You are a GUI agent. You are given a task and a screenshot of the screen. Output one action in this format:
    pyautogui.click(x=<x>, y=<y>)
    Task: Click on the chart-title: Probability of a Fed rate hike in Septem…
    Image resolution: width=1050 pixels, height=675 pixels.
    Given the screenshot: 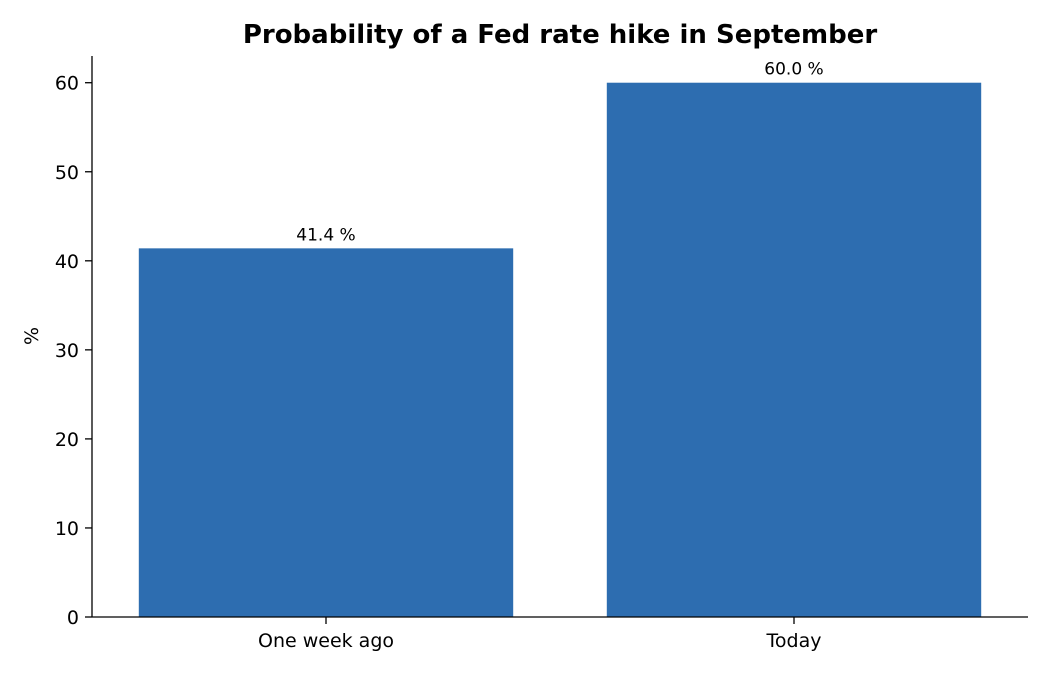 What is the action you would take?
    pyautogui.click(x=560, y=35)
    